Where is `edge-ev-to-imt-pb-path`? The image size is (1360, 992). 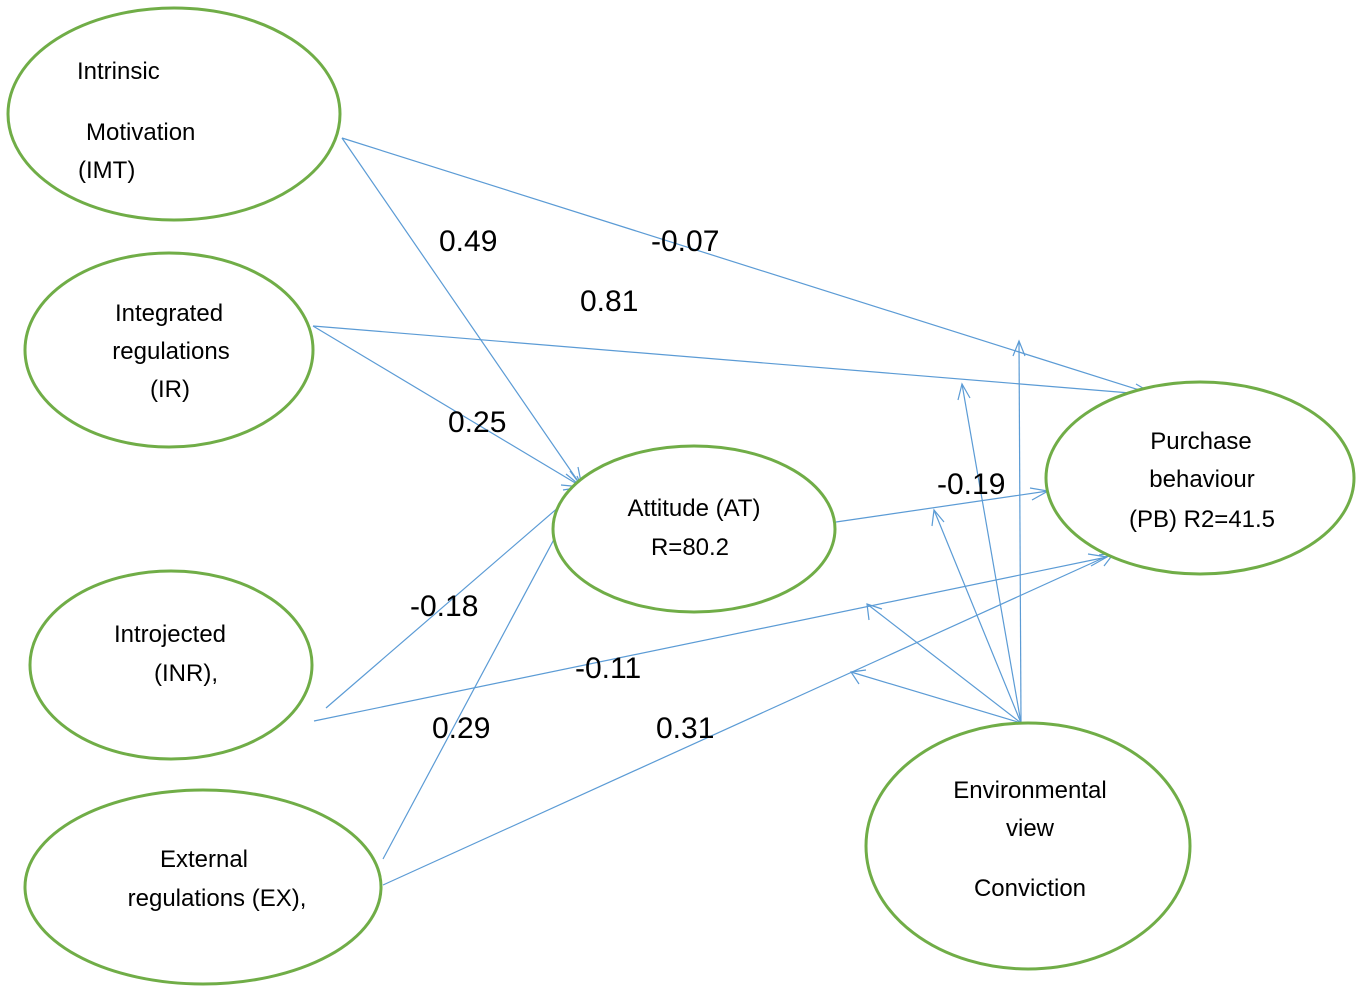
edge-ev-to-imt-pb-path is located at coordinates (1020, 532).